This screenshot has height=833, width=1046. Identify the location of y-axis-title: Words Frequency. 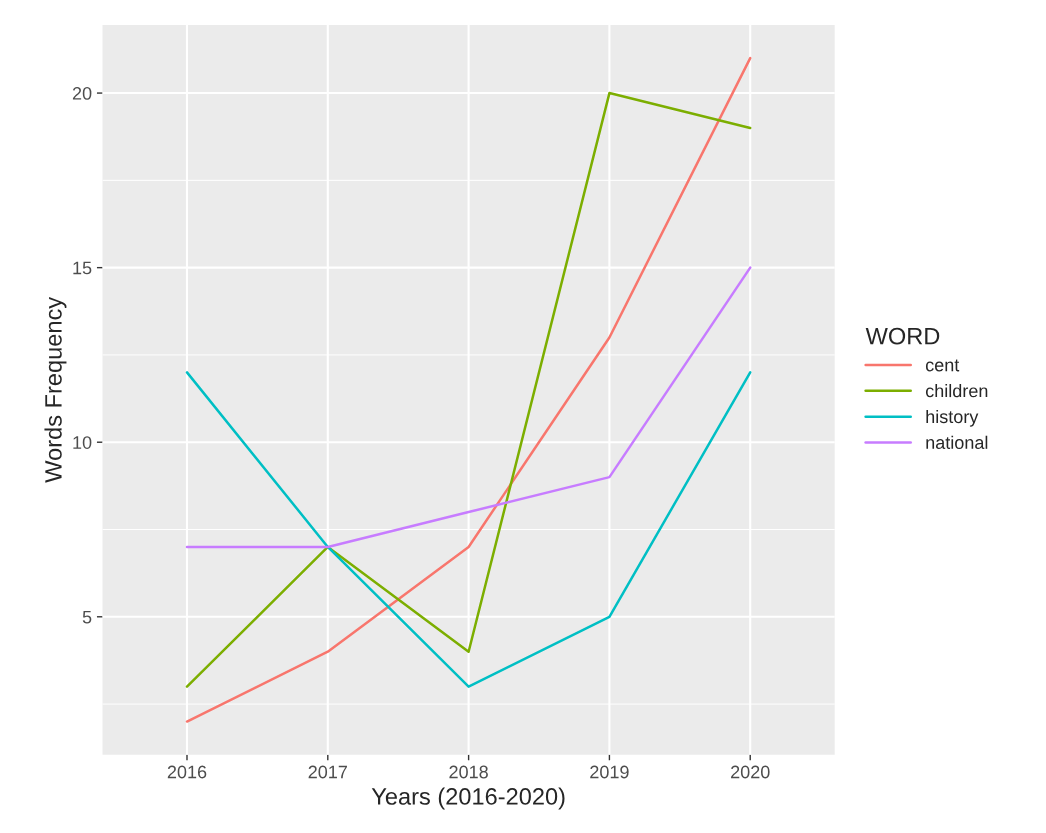
(55, 389).